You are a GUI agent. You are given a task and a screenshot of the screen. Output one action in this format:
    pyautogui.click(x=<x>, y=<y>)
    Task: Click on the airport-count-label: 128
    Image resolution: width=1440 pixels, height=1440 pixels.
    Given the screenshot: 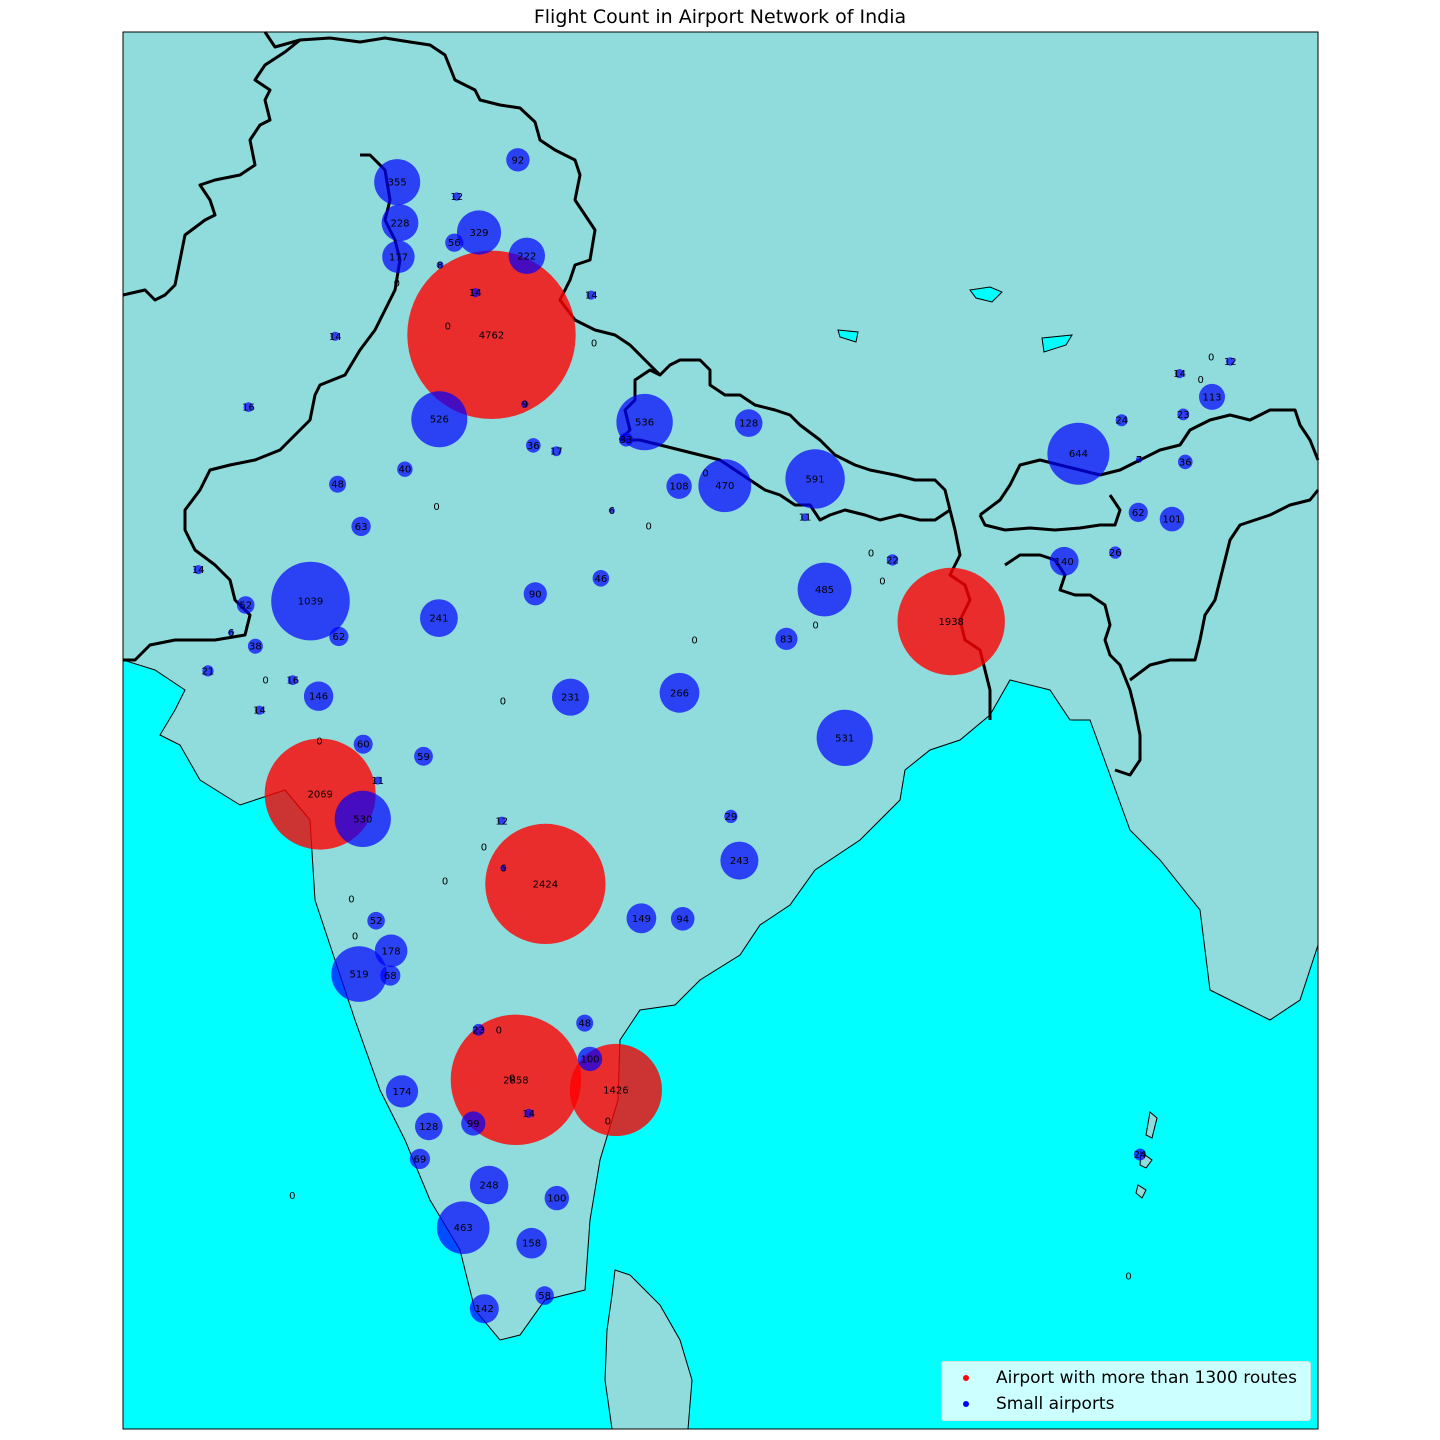 What is the action you would take?
    pyautogui.click(x=748, y=424)
    